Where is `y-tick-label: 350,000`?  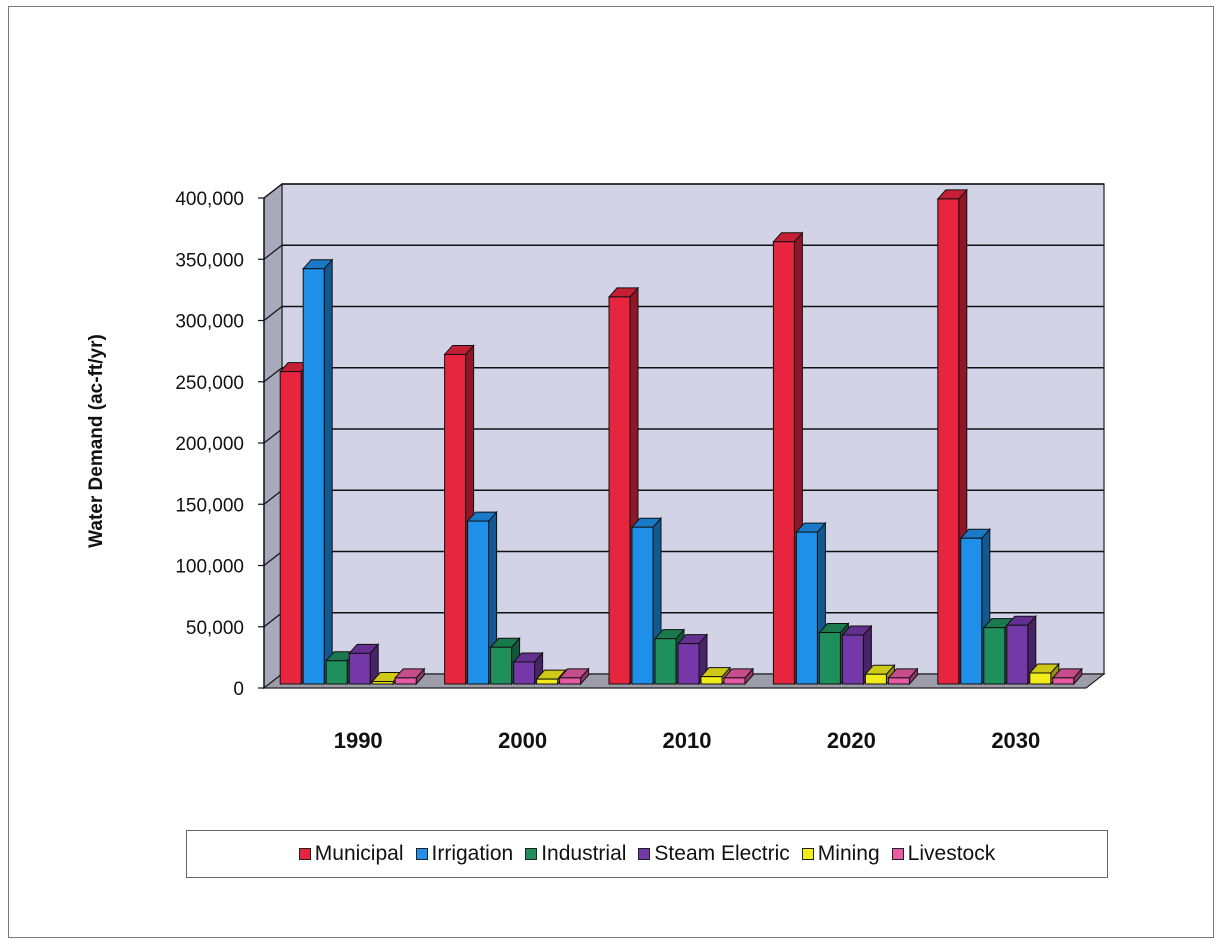
y-tick-label: 350,000 is located at coordinates (209, 260).